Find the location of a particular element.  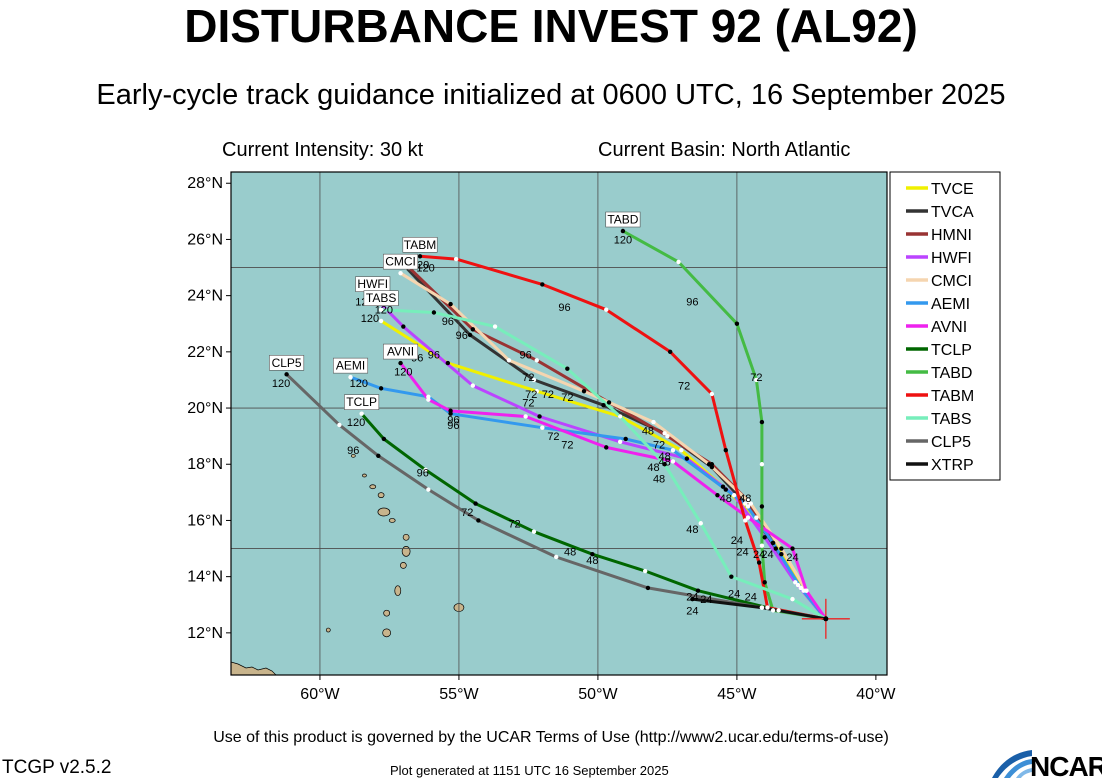

current-intensity: Current Intensity: 30 kt is located at coordinates (323, 150).